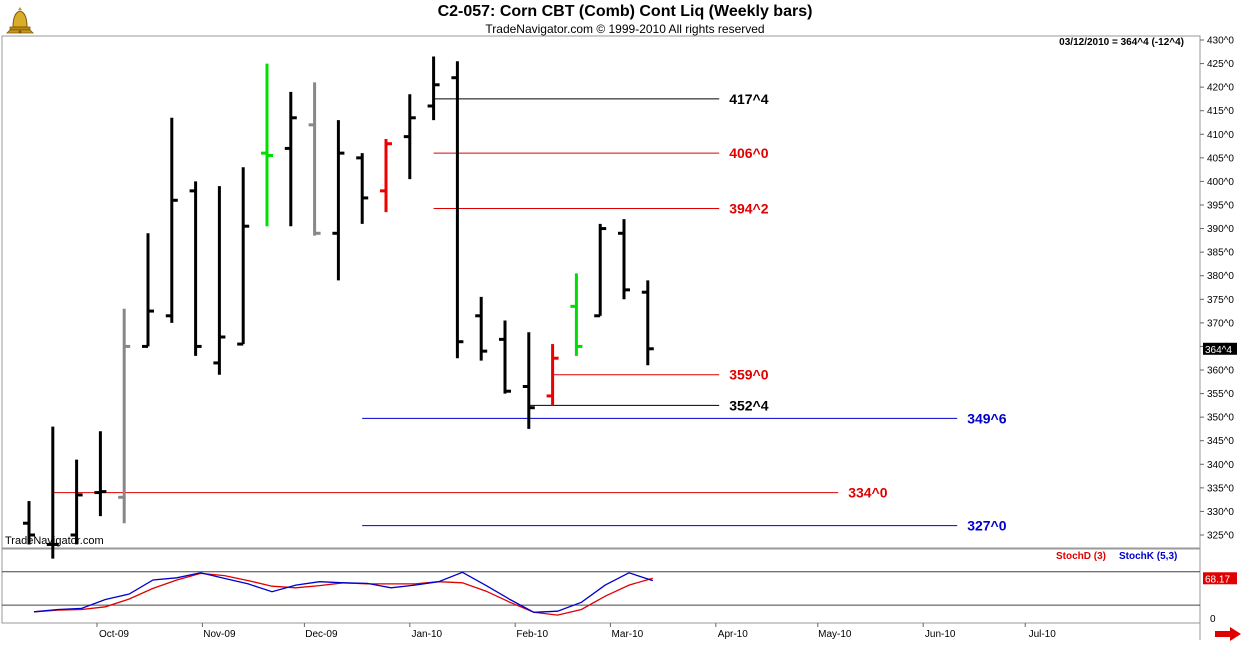  What do you see at coordinates (1220, 253) in the screenshot?
I see `y-tick-label: 385^0` at bounding box center [1220, 253].